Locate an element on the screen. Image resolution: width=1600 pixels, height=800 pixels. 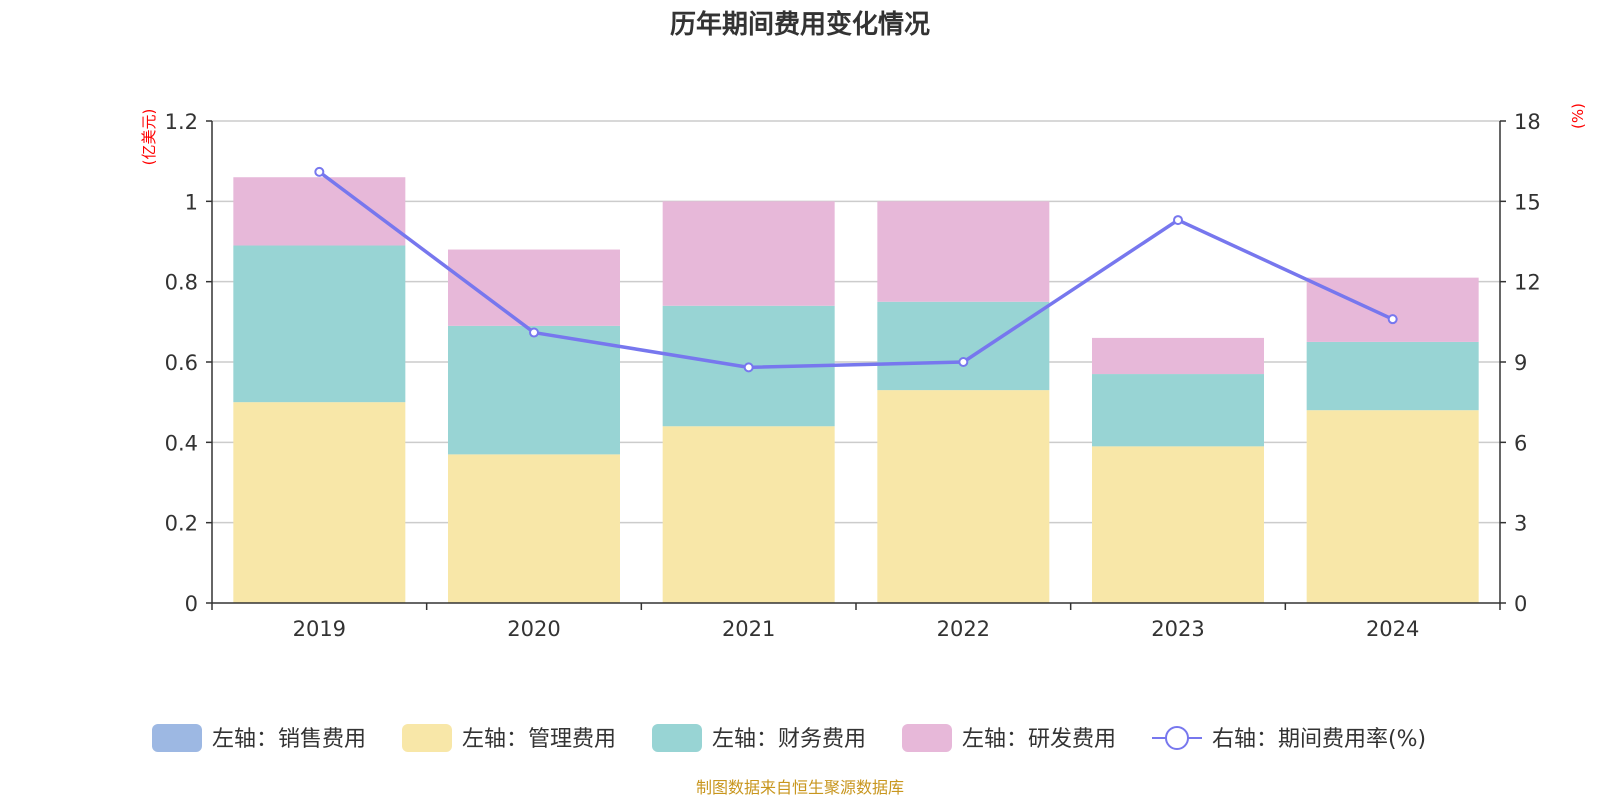
bar-2022-series3 is located at coordinates (963, 251).